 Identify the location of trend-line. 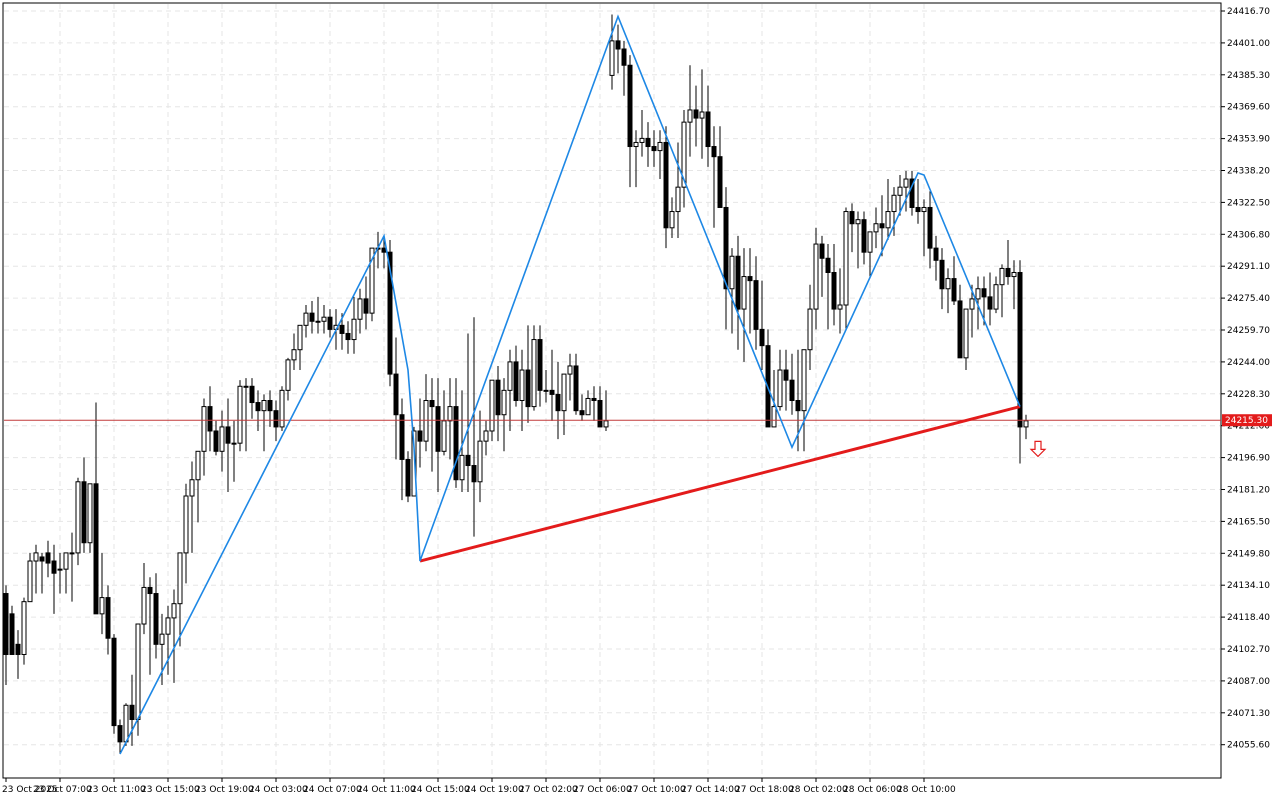
(720, 484).